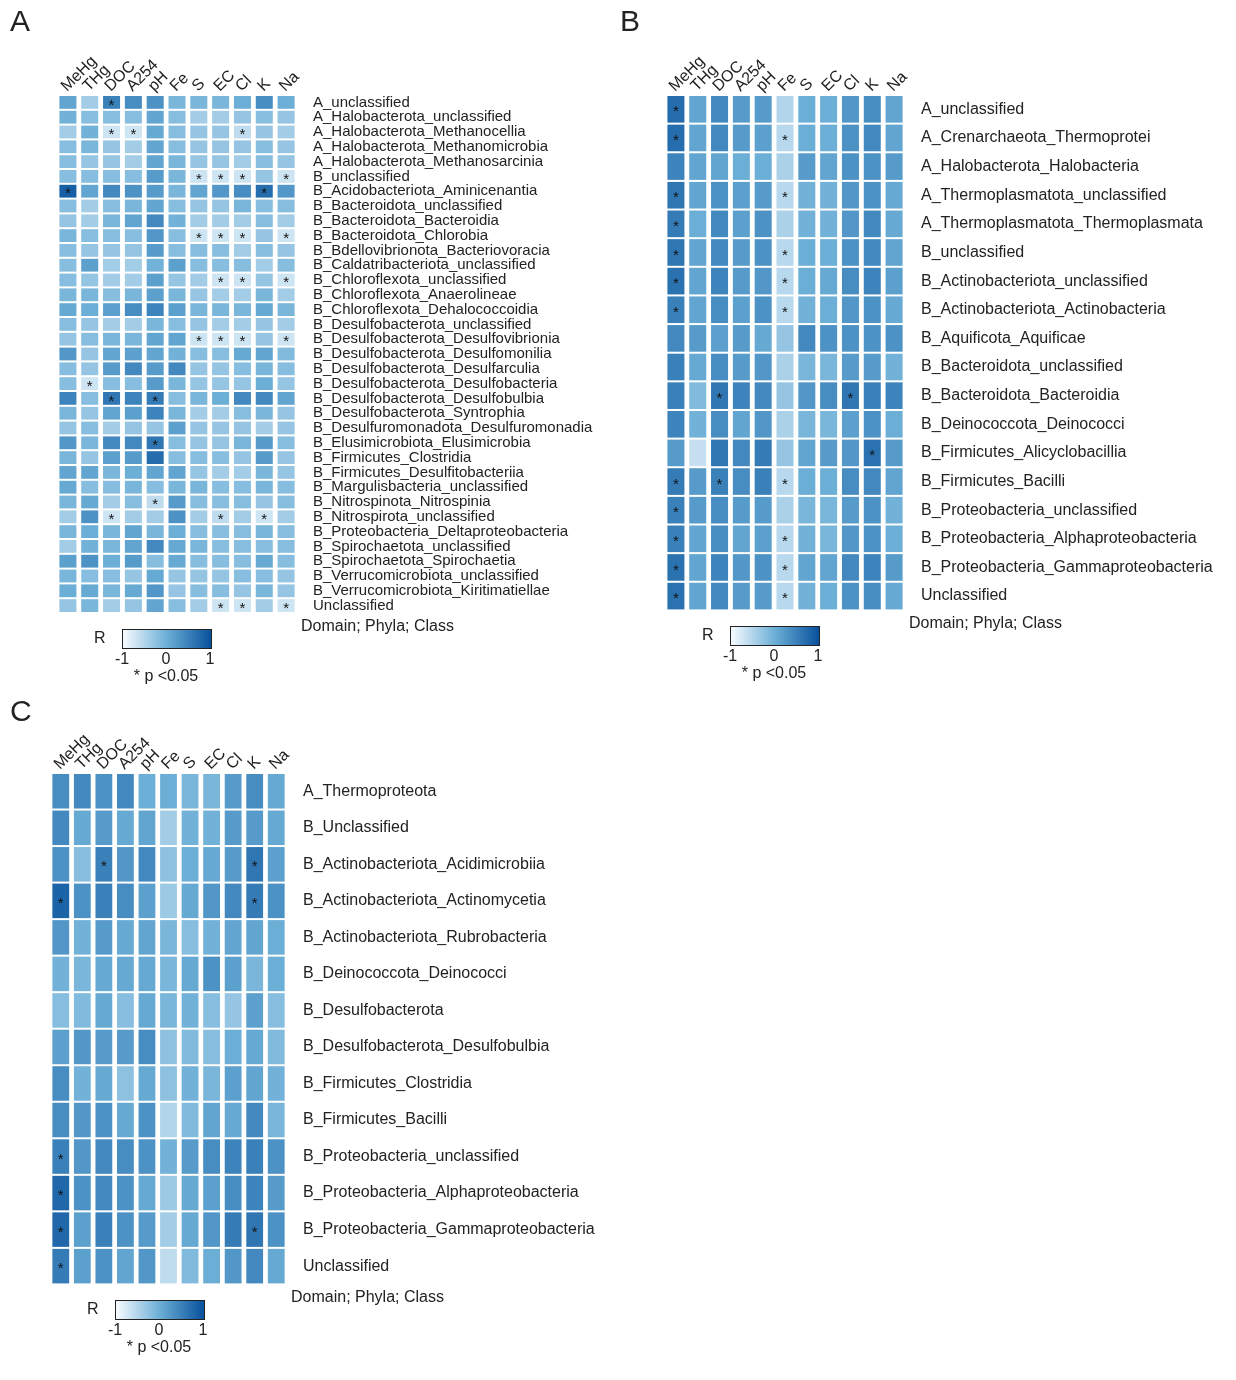 The height and width of the screenshot is (1380, 1236). Describe the element at coordinates (20, 21) in the screenshot. I see `chart-title: A` at that location.